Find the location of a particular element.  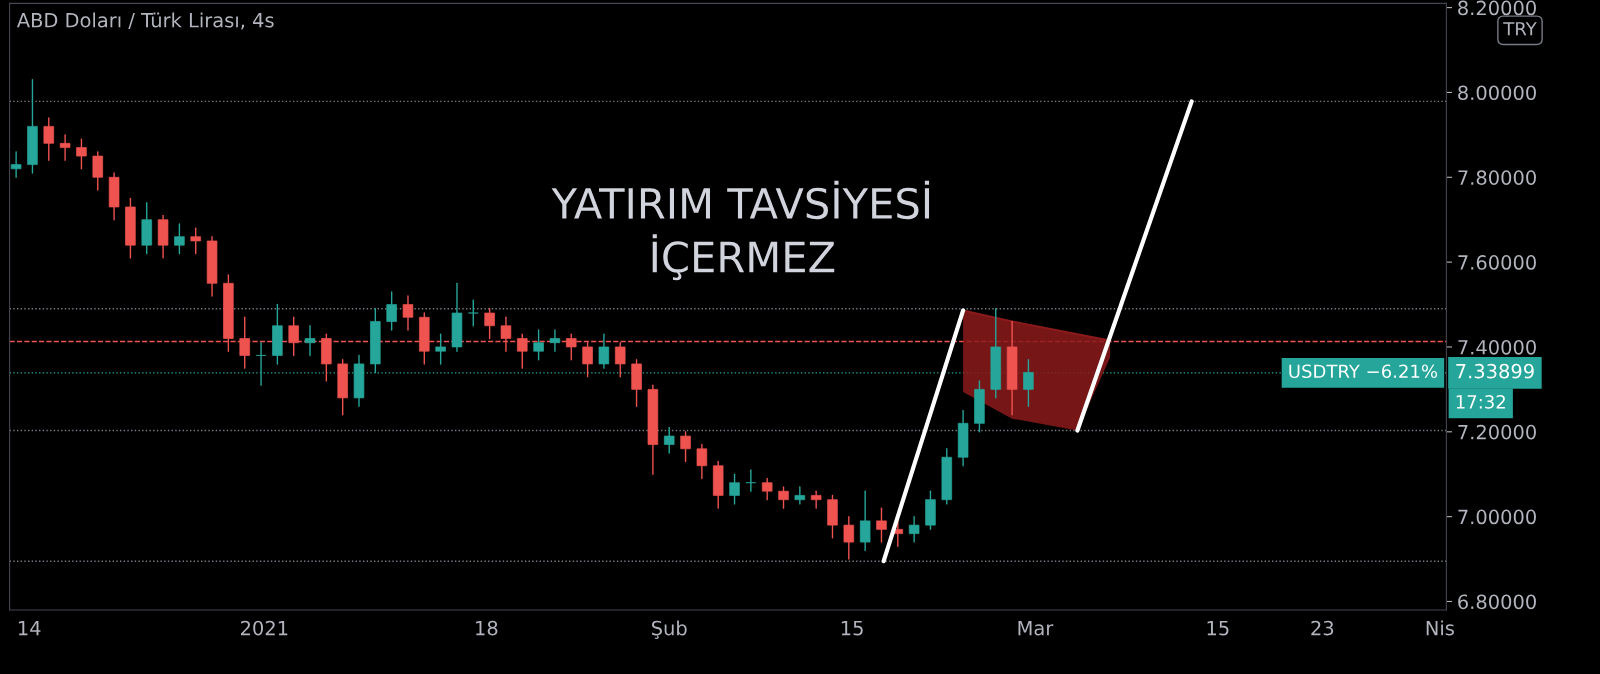

x-tick-label: Mar is located at coordinates (1036, 628).